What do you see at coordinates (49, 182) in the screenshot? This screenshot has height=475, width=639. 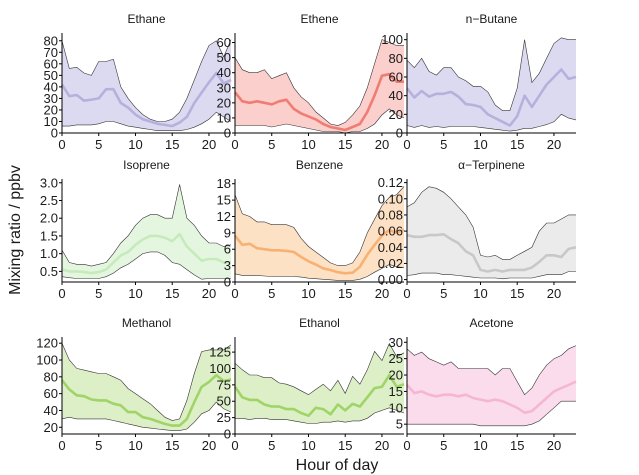 I see `y-tick-label: 3.0` at bounding box center [49, 182].